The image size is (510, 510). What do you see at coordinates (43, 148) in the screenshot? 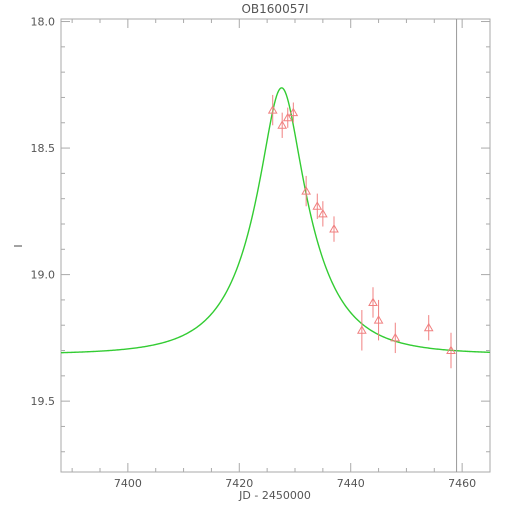
I see `y-tick-label: 18.5` at bounding box center [43, 148].